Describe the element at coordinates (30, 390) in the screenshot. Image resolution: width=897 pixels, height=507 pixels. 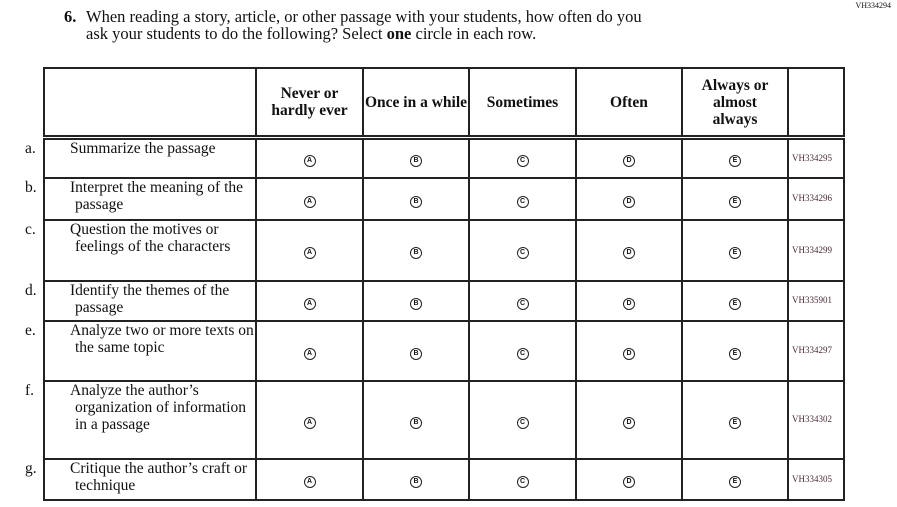
I see `row-letter: f.` at that location.